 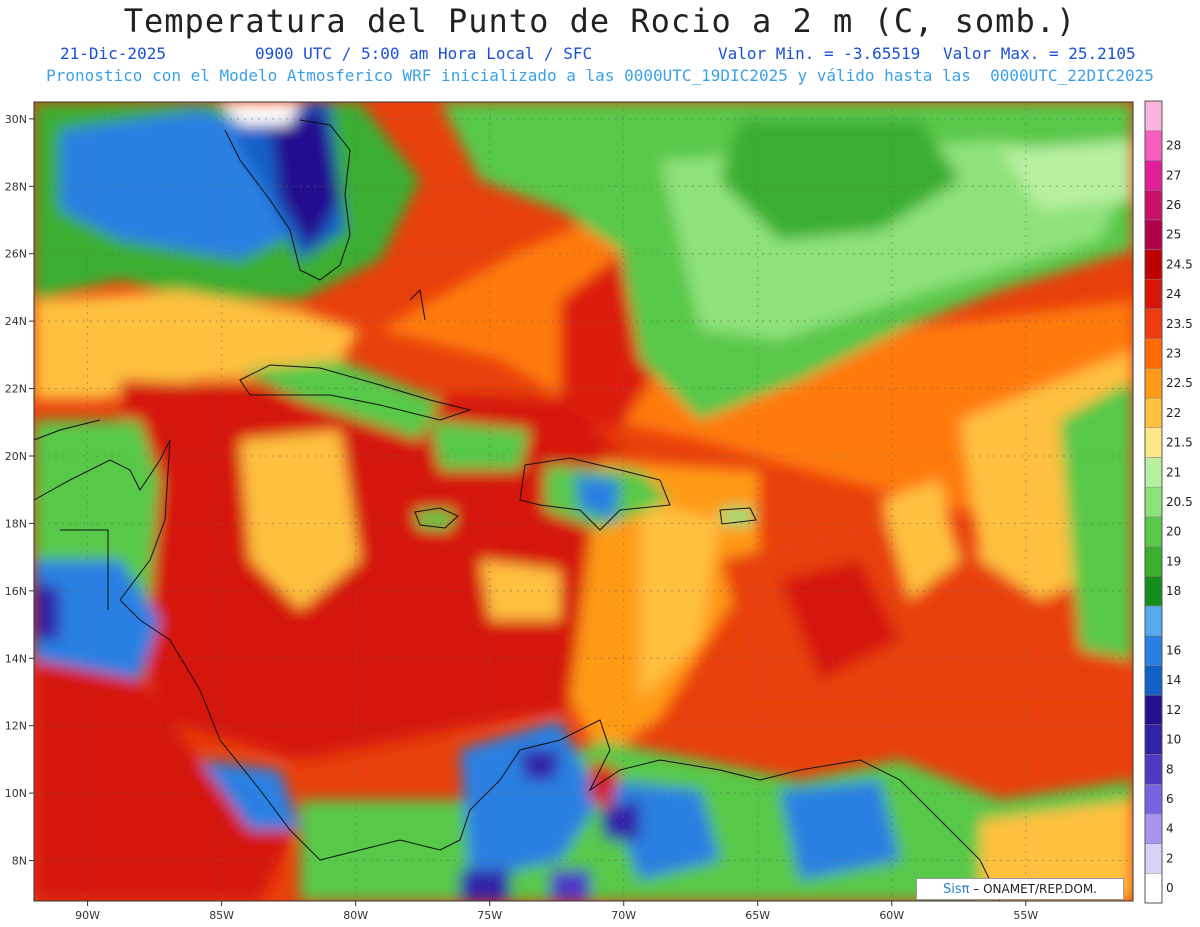 What do you see at coordinates (489, 915) in the screenshot?
I see `x-tick-label: 75W` at bounding box center [489, 915].